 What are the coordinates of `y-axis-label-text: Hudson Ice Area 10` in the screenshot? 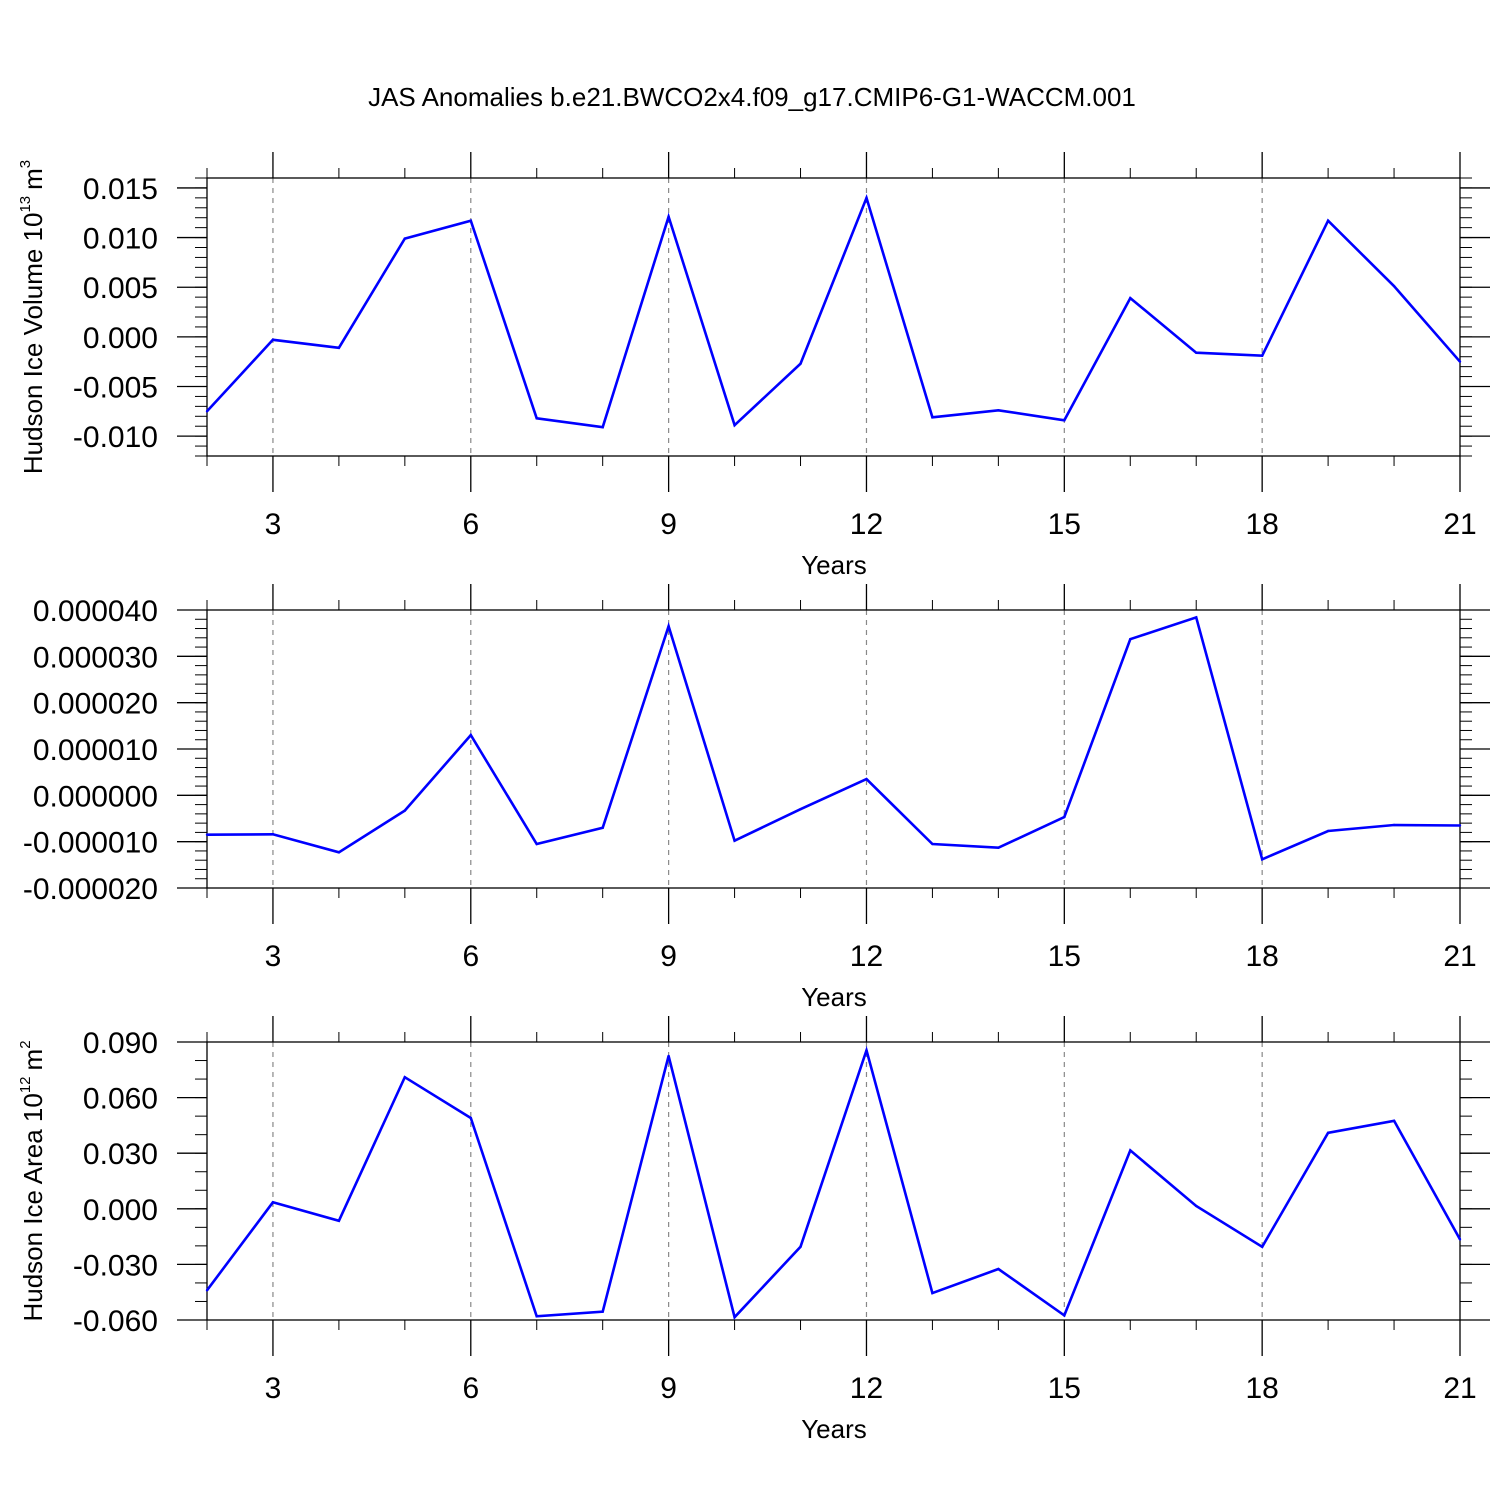 It's located at (33, 1207).